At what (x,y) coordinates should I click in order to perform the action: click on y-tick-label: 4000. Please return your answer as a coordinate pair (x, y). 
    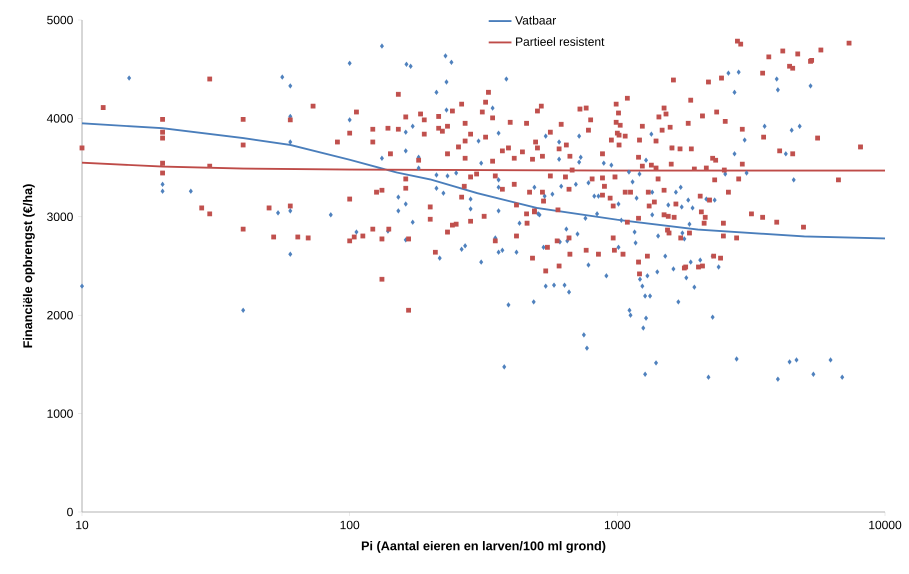
    Looking at the image, I should click on (59, 118).